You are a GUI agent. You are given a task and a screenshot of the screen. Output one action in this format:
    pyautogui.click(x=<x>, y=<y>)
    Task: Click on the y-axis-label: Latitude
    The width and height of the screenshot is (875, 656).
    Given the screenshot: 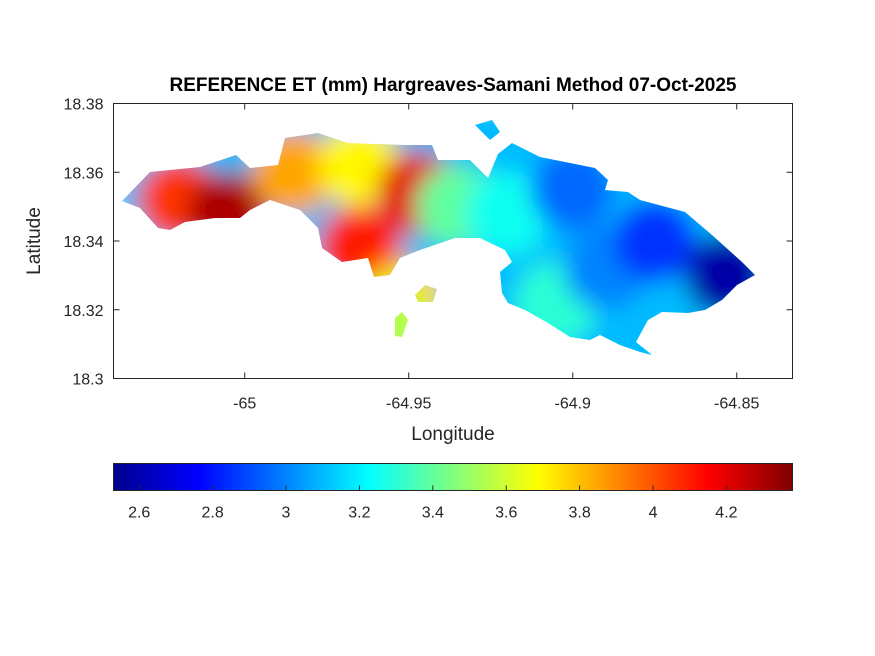 What is the action you would take?
    pyautogui.click(x=34, y=241)
    